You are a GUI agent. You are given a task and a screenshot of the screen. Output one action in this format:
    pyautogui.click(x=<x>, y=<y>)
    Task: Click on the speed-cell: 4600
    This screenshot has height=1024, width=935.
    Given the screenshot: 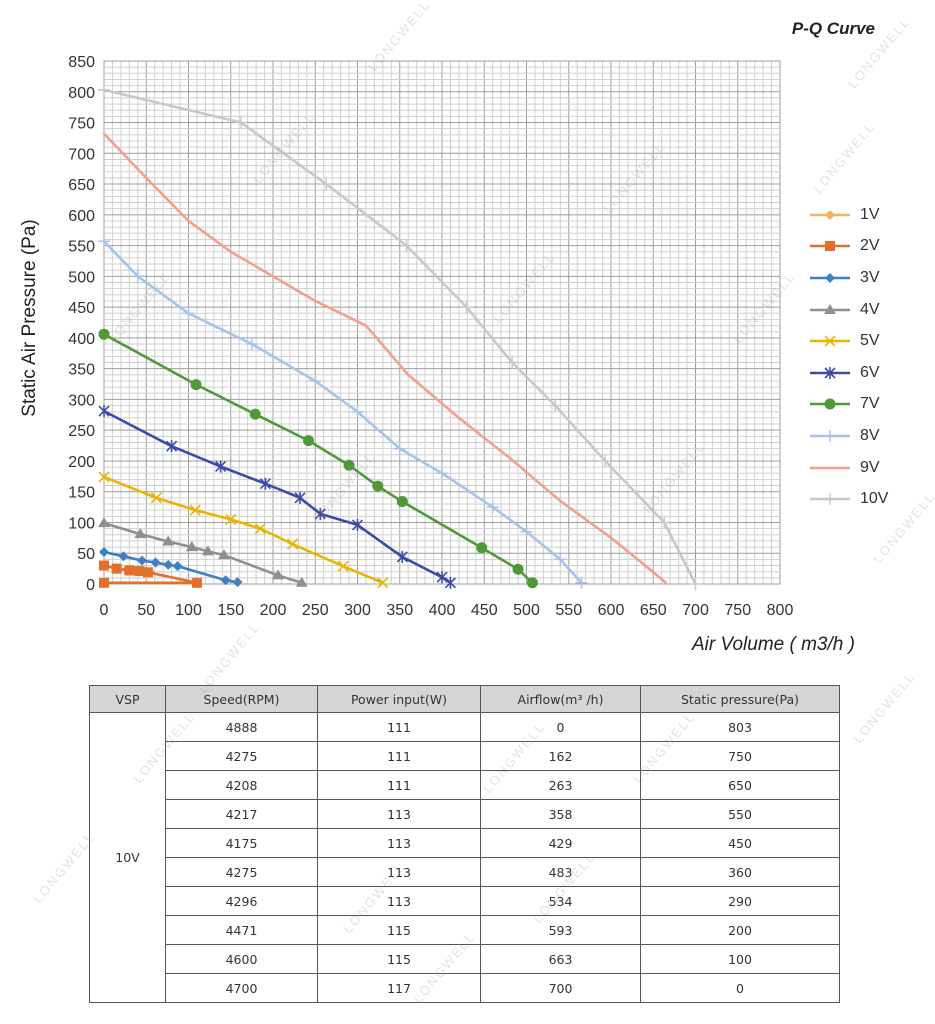 What is the action you would take?
    pyautogui.click(x=241, y=959)
    